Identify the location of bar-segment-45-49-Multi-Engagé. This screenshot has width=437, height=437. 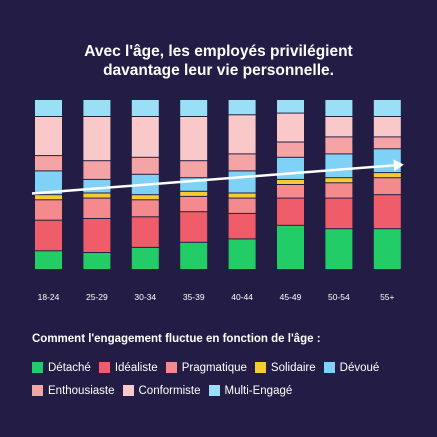
(290, 106).